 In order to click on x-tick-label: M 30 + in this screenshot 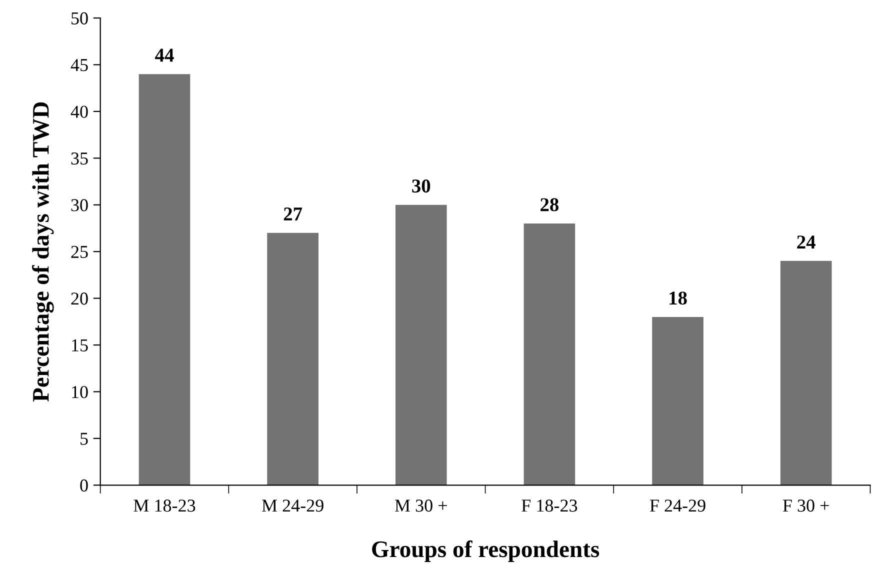, I will do `click(420, 506)`.